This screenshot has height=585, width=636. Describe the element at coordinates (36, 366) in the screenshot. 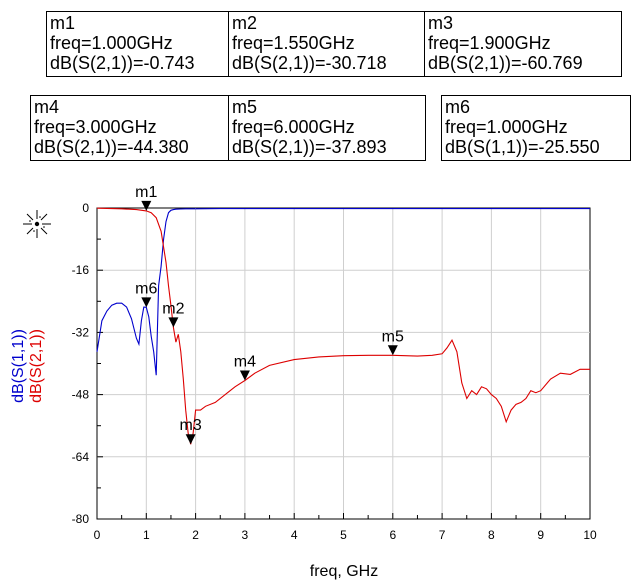

I see `y-axis-label-s21: dB(S(2,1))` at that location.